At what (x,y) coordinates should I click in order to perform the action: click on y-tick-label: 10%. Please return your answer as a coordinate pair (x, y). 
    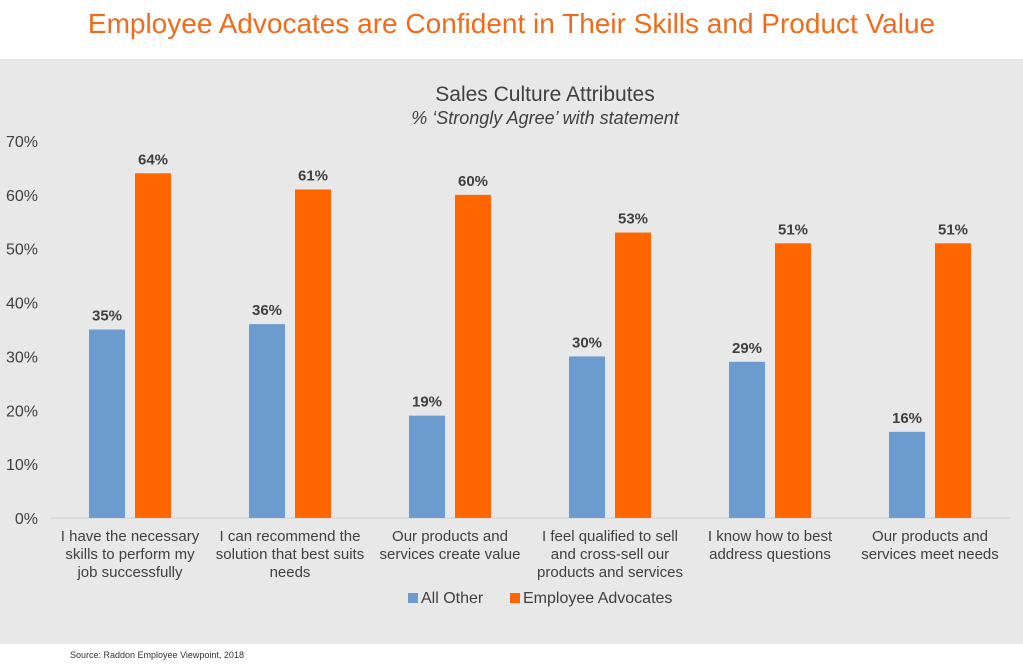
    Looking at the image, I should click on (22, 465).